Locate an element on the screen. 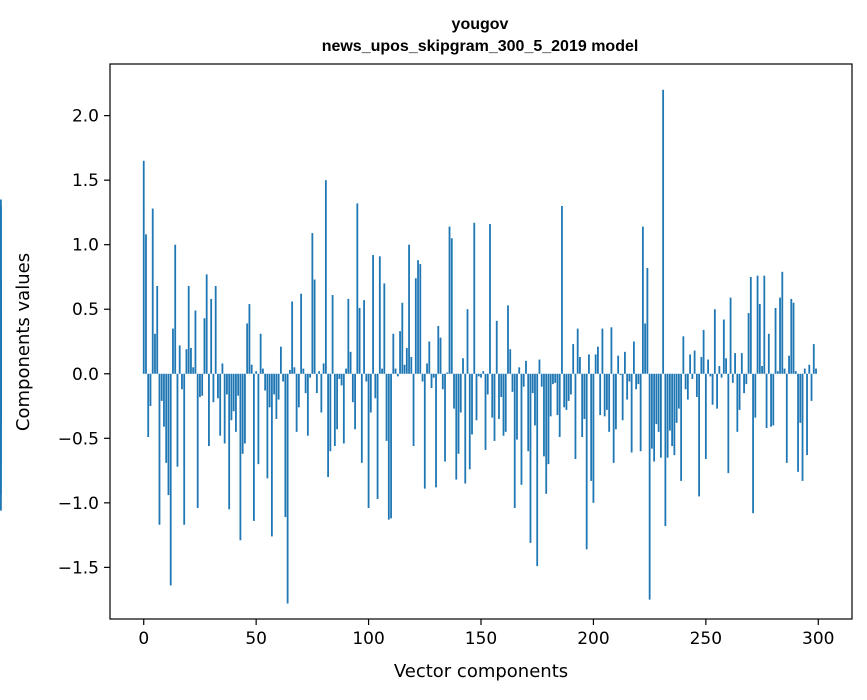 The width and height of the screenshot is (867, 700). x-tick-label: 250 is located at coordinates (706, 639).